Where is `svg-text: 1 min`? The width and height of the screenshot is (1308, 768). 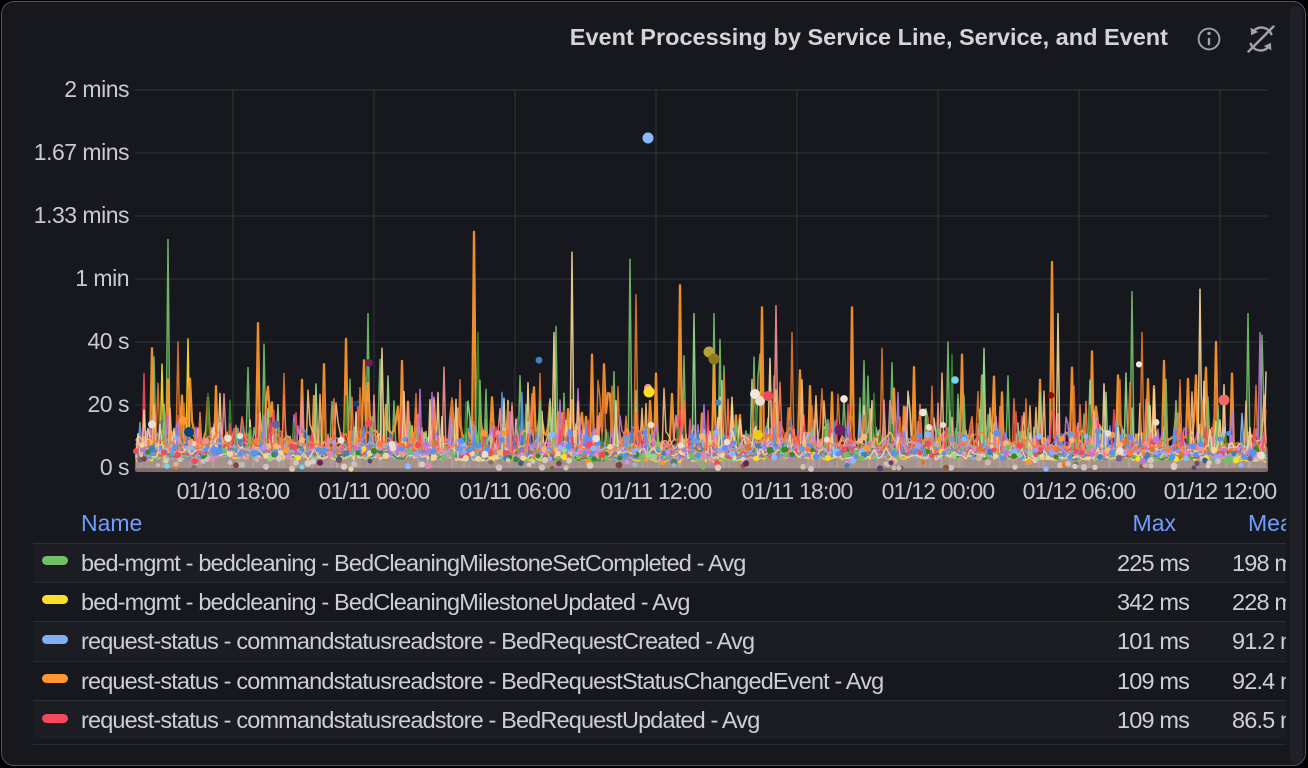 svg-text: 1 min is located at coordinates (102, 278).